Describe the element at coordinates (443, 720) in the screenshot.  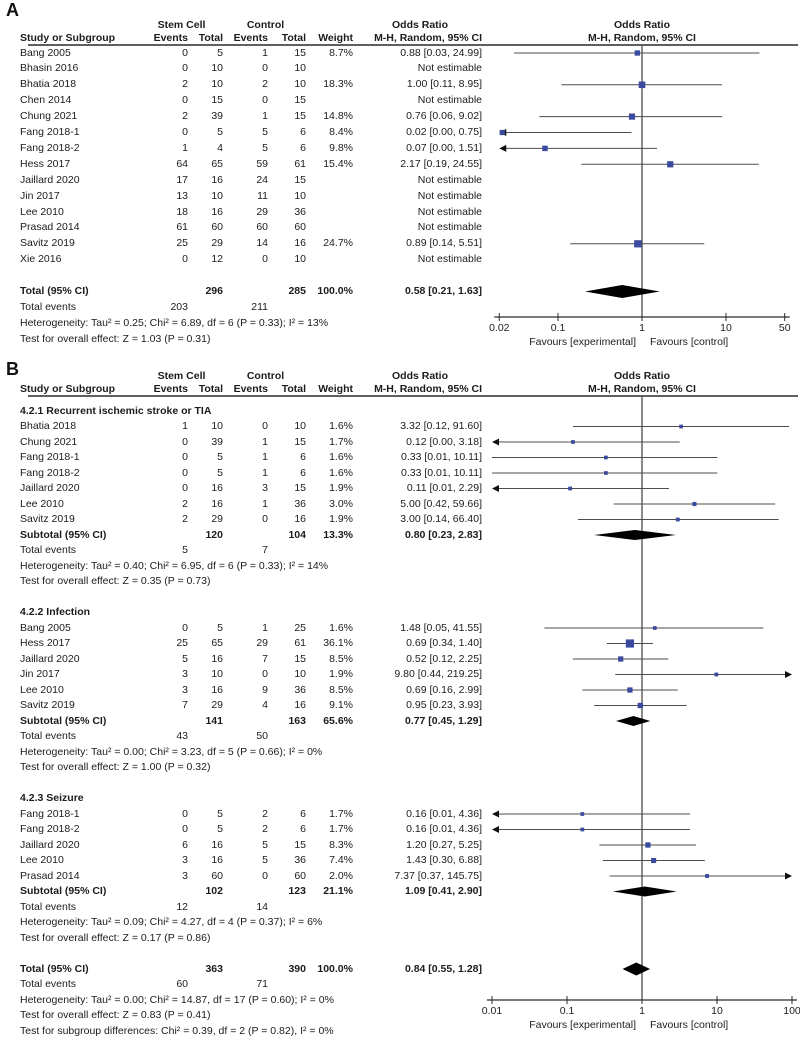
I see `ci-text: 0.77 [0.45, 1.29]` at that location.